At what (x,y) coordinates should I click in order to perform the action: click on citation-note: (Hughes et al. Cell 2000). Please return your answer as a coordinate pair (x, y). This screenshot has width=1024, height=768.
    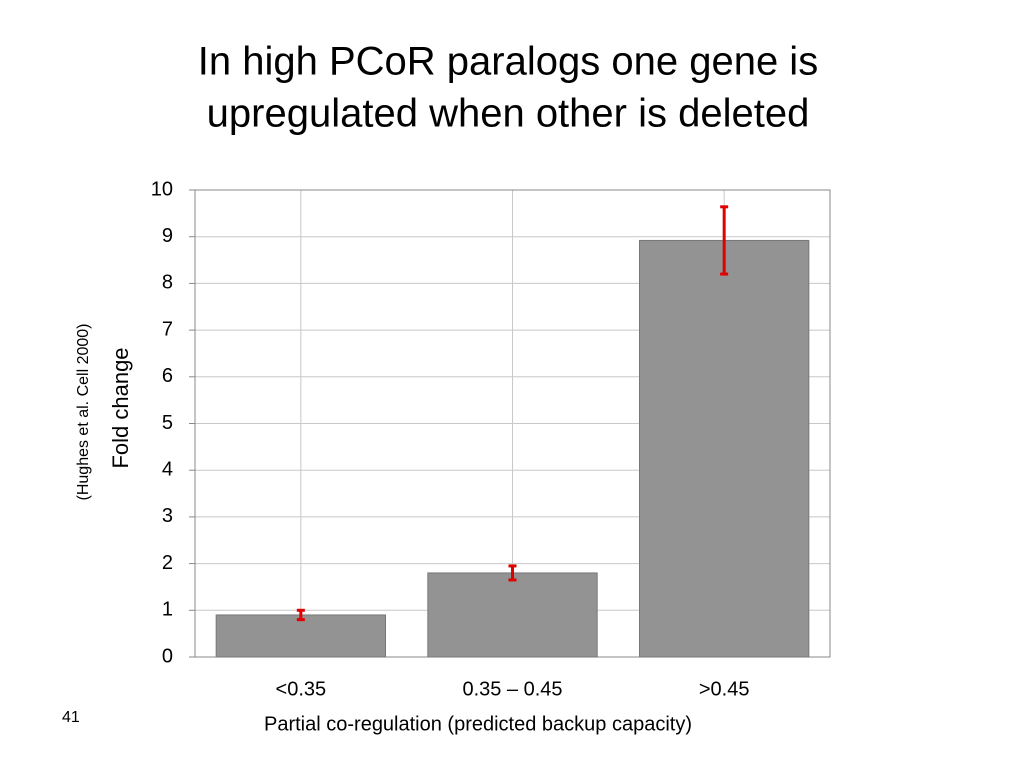
    Looking at the image, I should click on (83, 412).